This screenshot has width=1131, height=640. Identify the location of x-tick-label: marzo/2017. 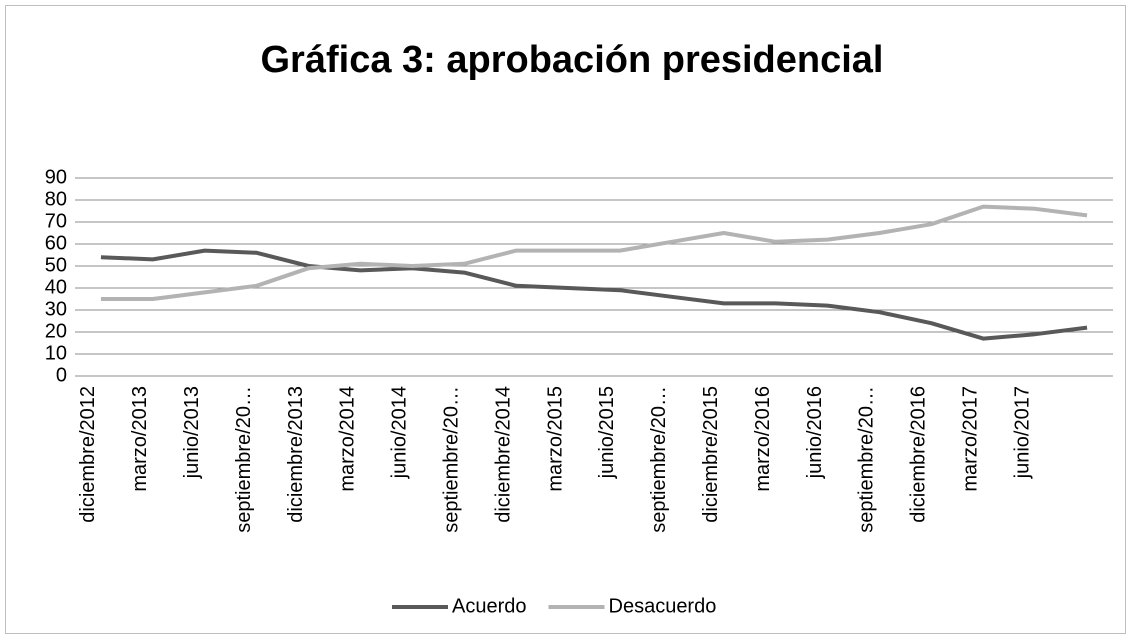
(971, 439).